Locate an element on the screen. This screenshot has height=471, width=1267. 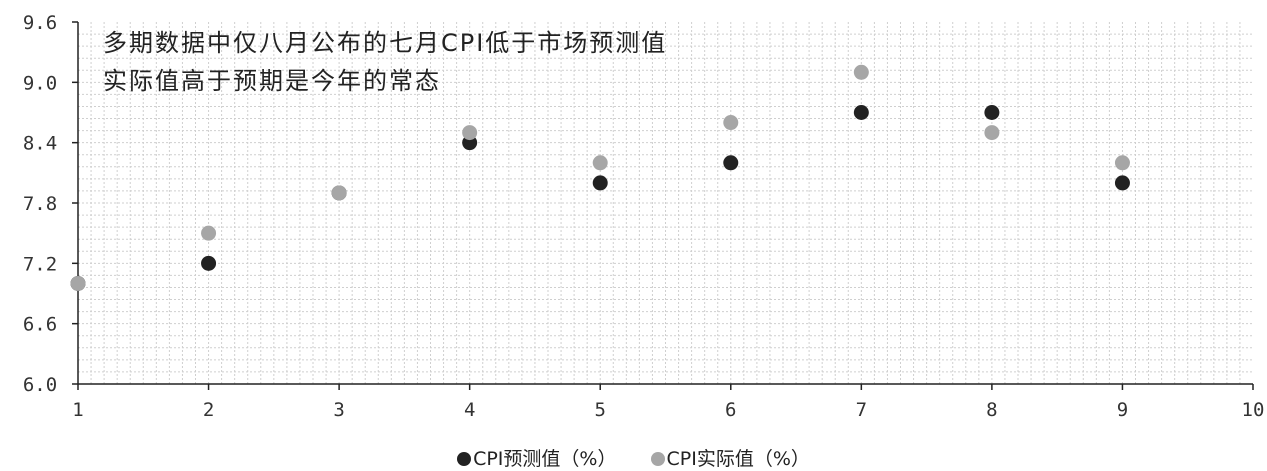
legend-label-forecast: CPI预测值（%） is located at coordinates (545, 459).